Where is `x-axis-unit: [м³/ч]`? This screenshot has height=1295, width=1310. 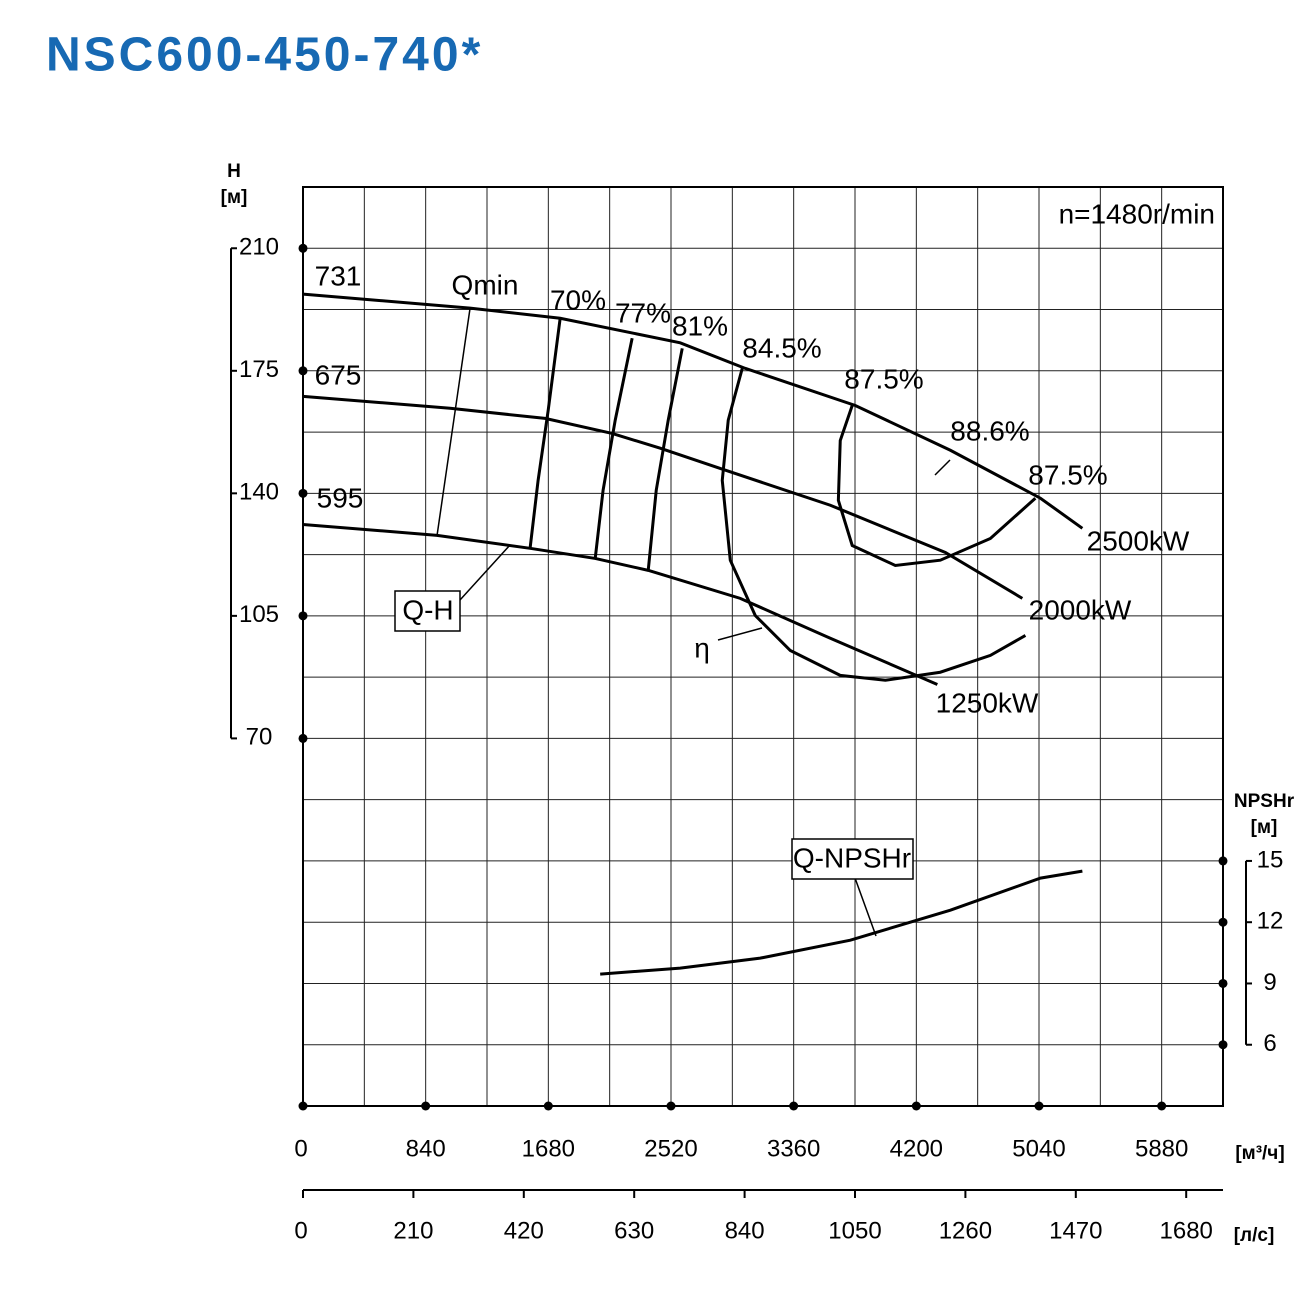
x-axis-unit: [м³/ч] is located at coordinates (1259, 1153).